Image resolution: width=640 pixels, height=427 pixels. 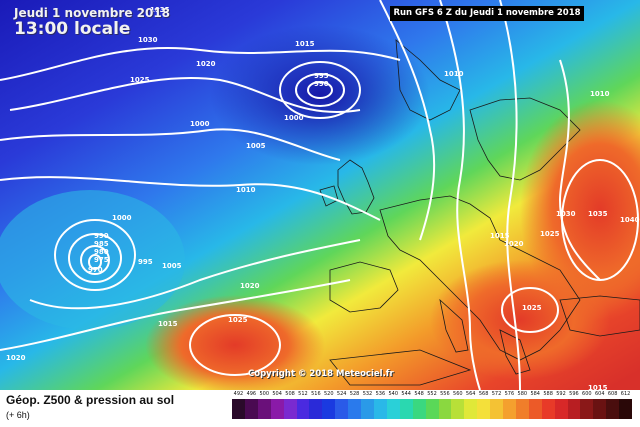 What do you see at coordinates (535, 394) in the screenshot?
I see `scale-value: 584` at bounding box center [535, 394].